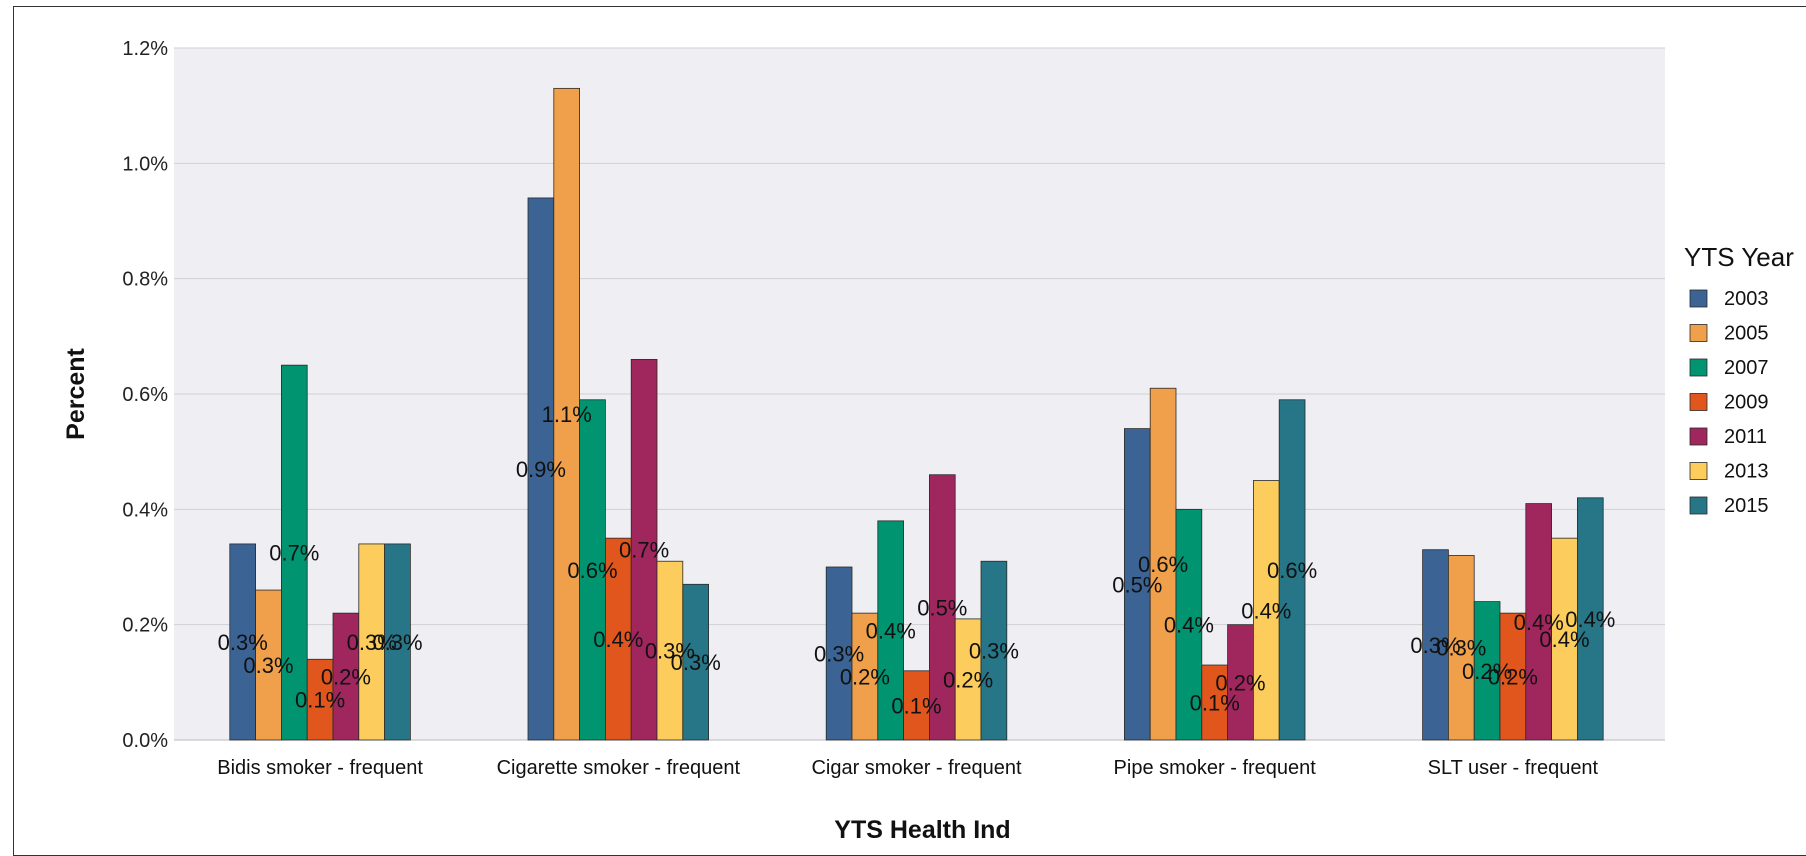 Image resolution: width=1806 pixels, height=856 pixels. Describe the element at coordinates (619, 768) in the screenshot. I see `x-tick-label: Cigarette smoker - frequent` at that location.